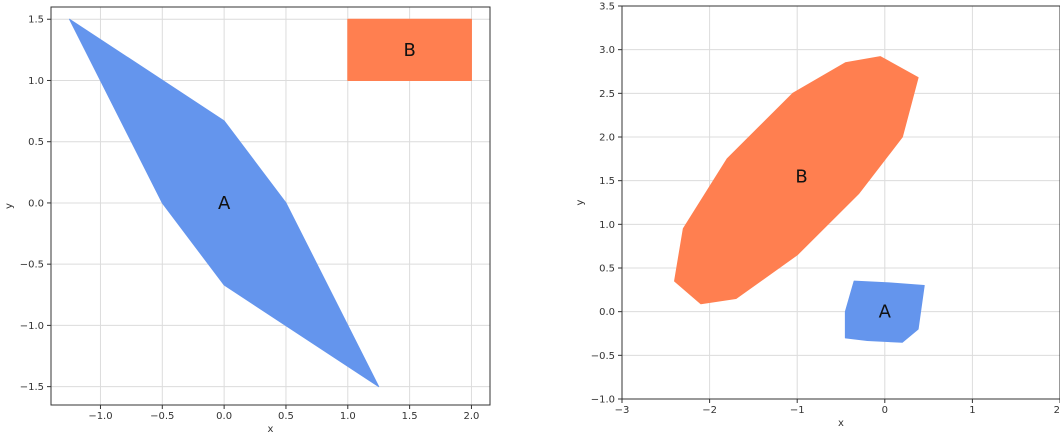 The width and height of the screenshot is (1060, 436). Describe the element at coordinates (1057, 410) in the screenshot. I see `x-tick-label: 2` at that location.